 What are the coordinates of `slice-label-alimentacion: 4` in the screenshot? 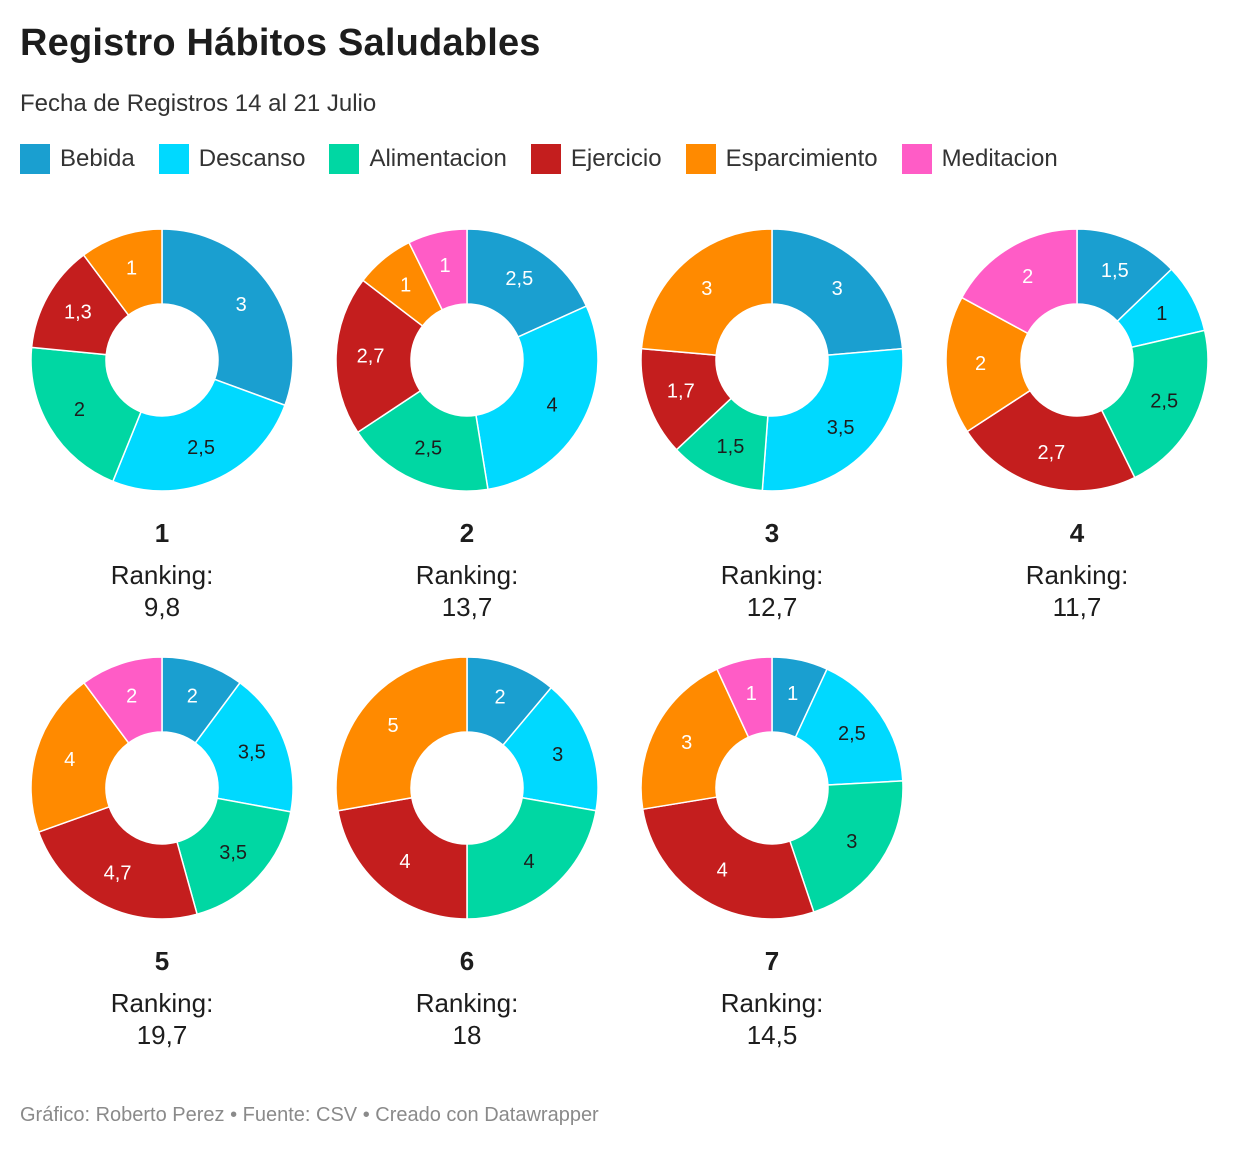 It's located at (528, 862).